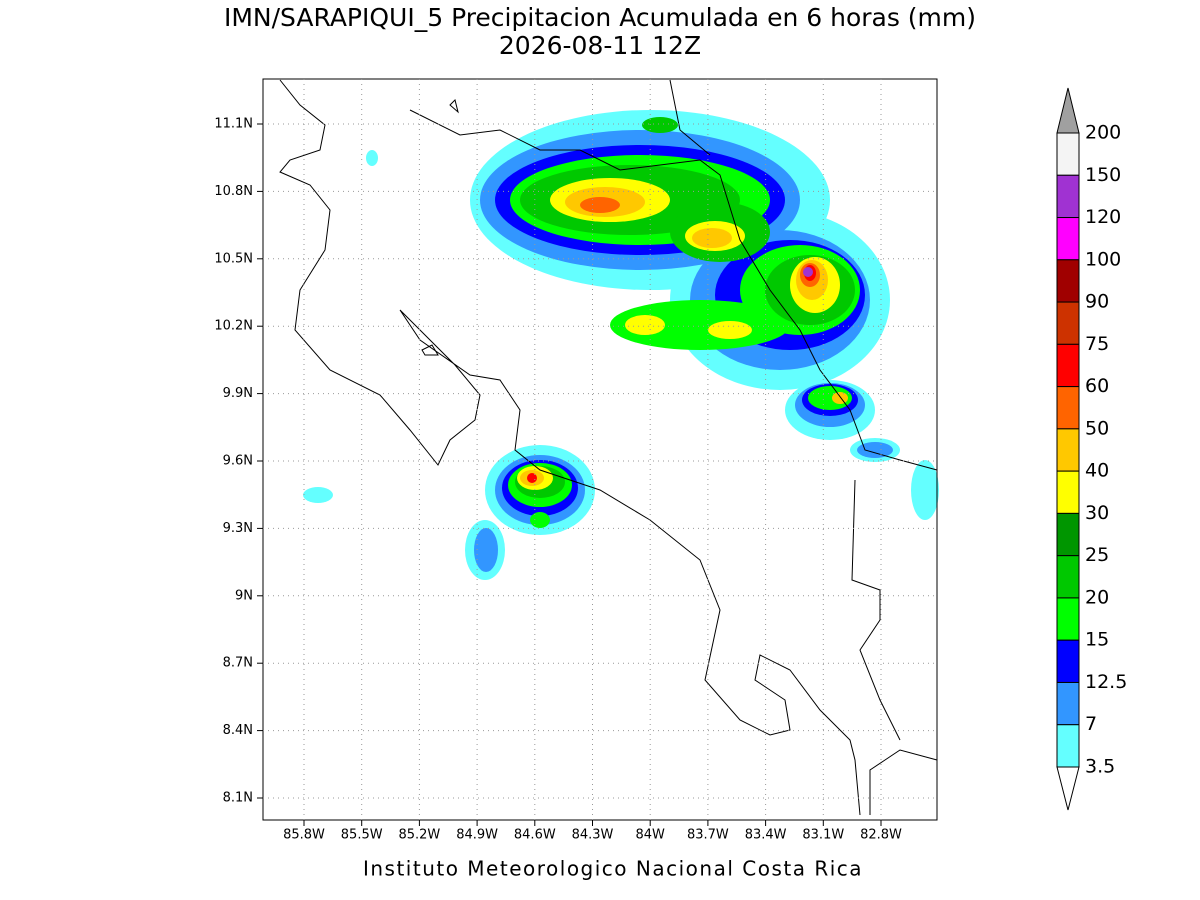 This screenshot has height=900, width=1200. Describe the element at coordinates (881, 835) in the screenshot. I see `lon-label: 82.8W` at that location.